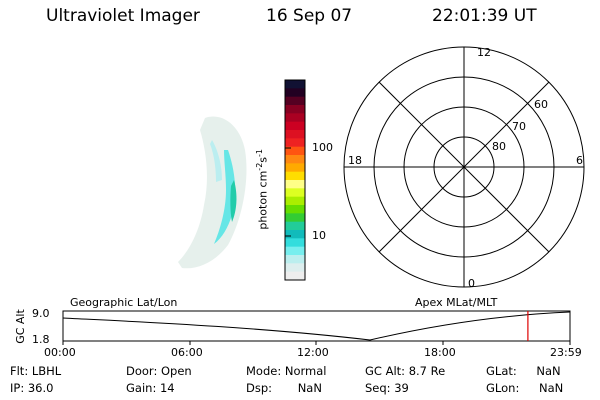 This screenshot has width=600, height=400. Describe the element at coordinates (484, 16) in the screenshot. I see `time-label: 22:01:39 UT` at that location.